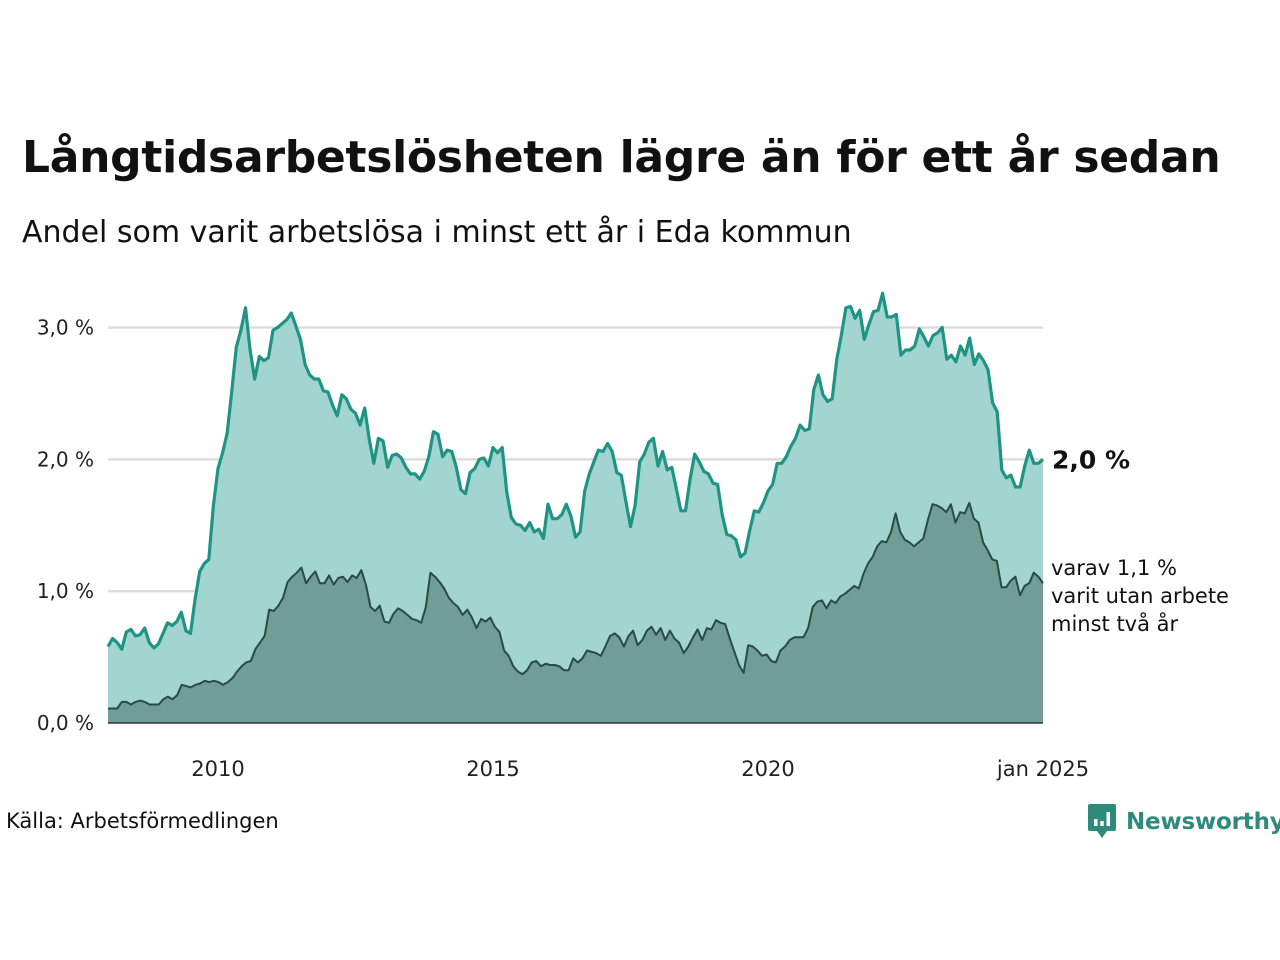  Describe the element at coordinates (65, 723) in the screenshot. I see `y-tick-label: 0,0 %` at that location.